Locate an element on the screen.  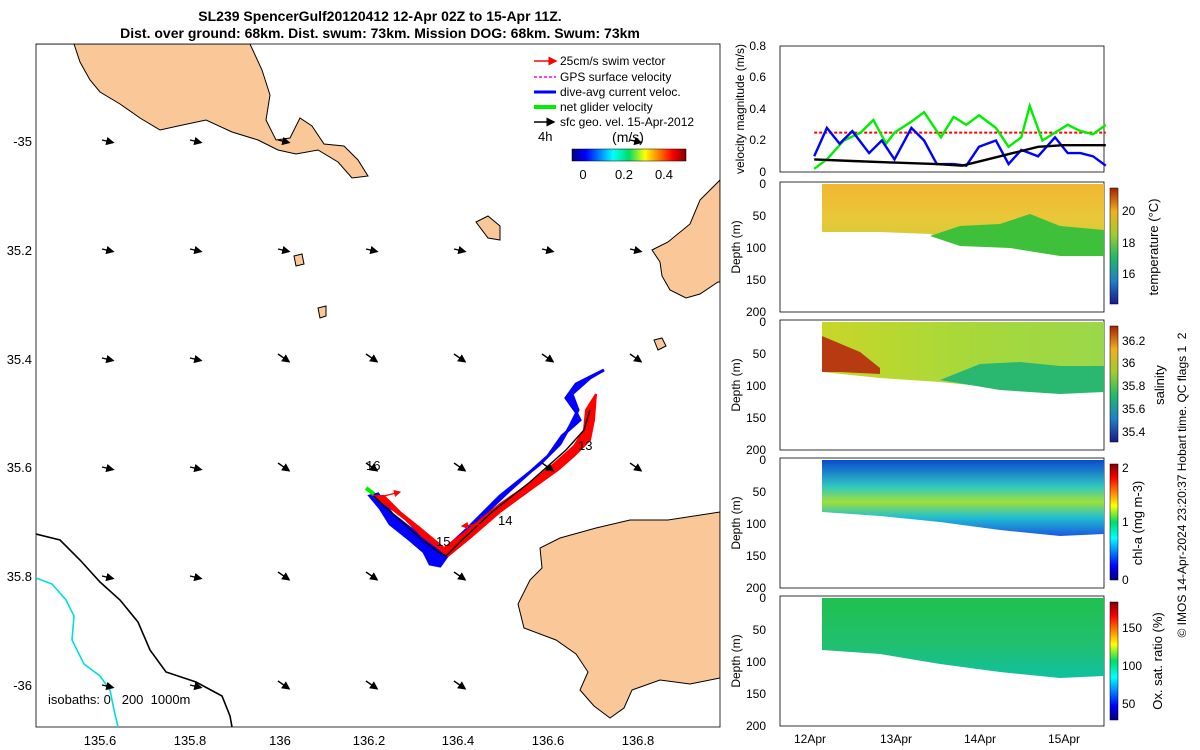
legend-label-net: net glider velocity is located at coordinates (606, 107).